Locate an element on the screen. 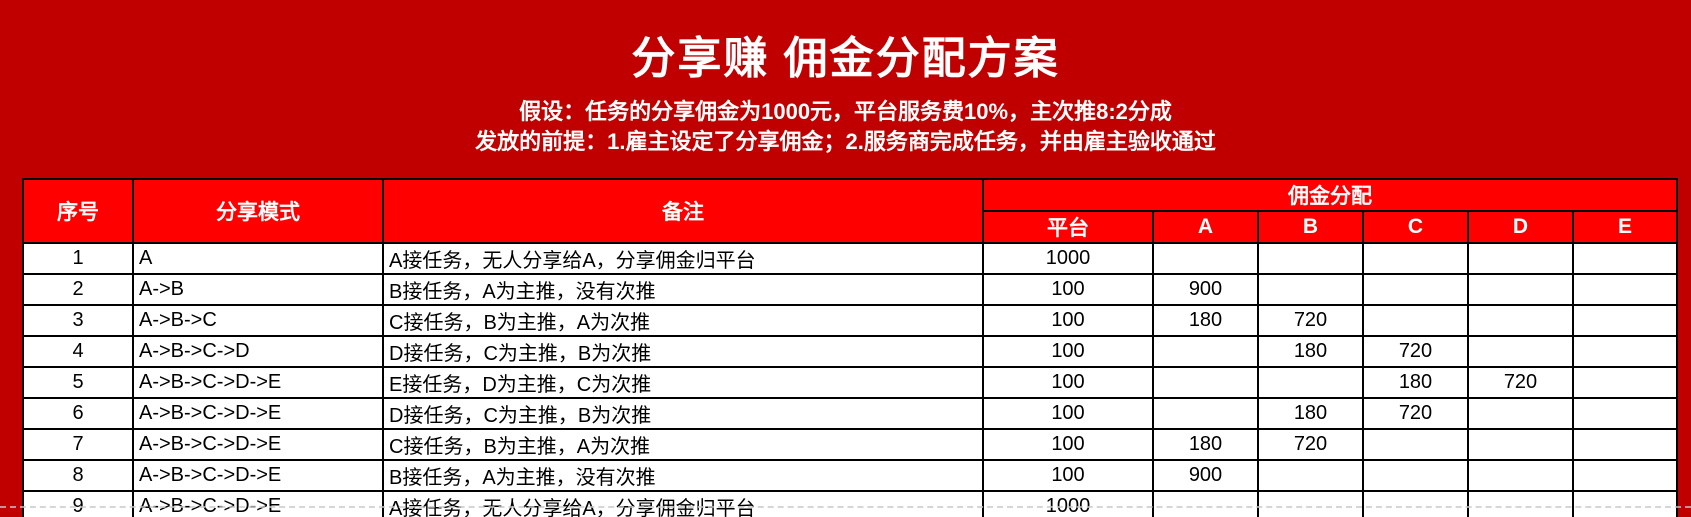  header-col-b: B is located at coordinates (1310, 227).